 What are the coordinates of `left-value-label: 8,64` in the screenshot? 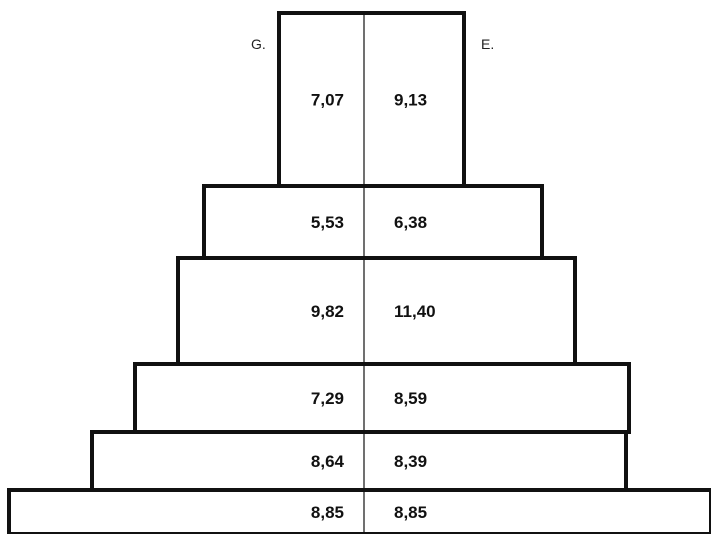 It's located at (328, 461).